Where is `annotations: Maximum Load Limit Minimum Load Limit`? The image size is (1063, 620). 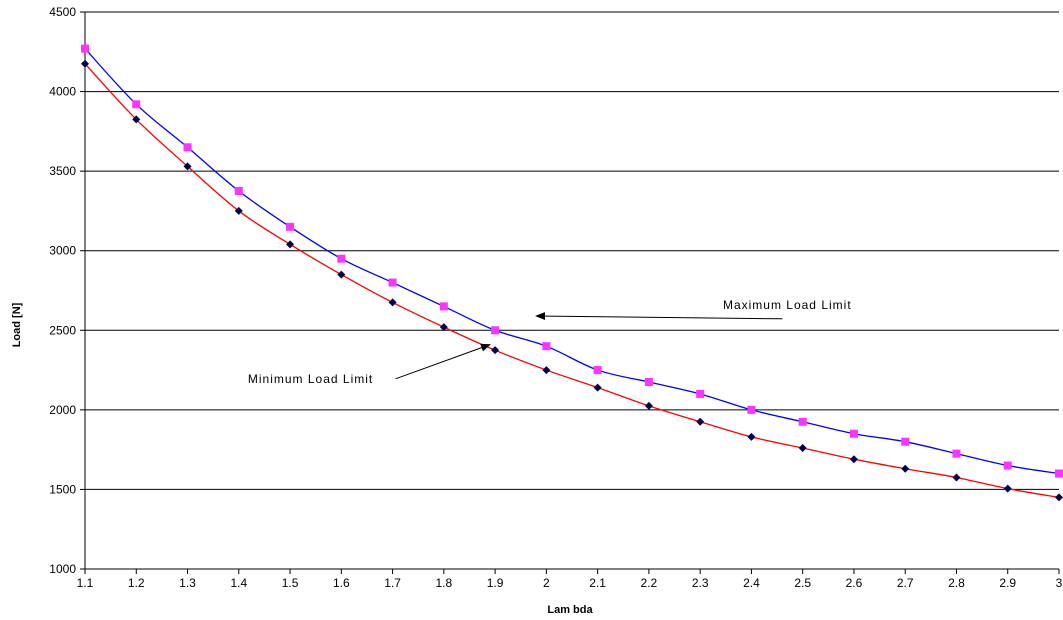
annotations: Maximum Load Limit Minimum Load Limit is located at coordinates (550, 342).